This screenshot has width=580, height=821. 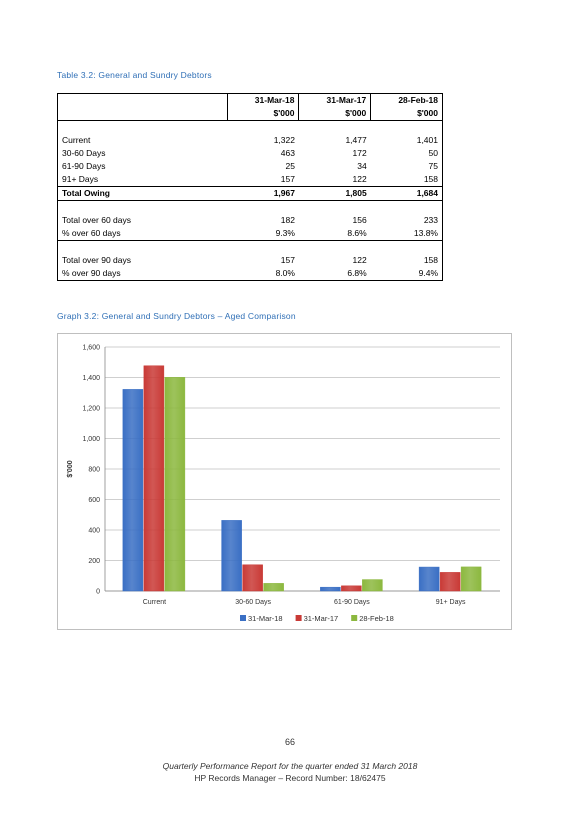 I want to click on y-tick-label: 800, so click(x=94, y=470).